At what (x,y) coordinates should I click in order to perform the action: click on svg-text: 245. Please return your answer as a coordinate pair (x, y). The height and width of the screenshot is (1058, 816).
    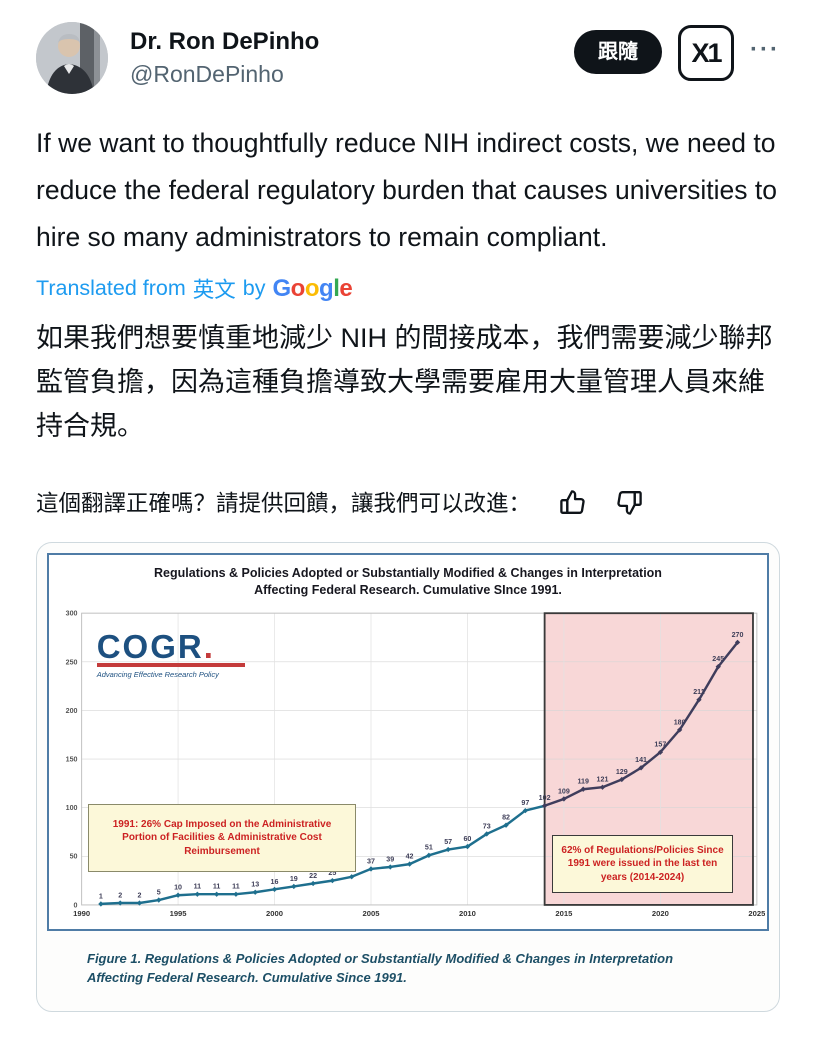
    Looking at the image, I should click on (718, 659).